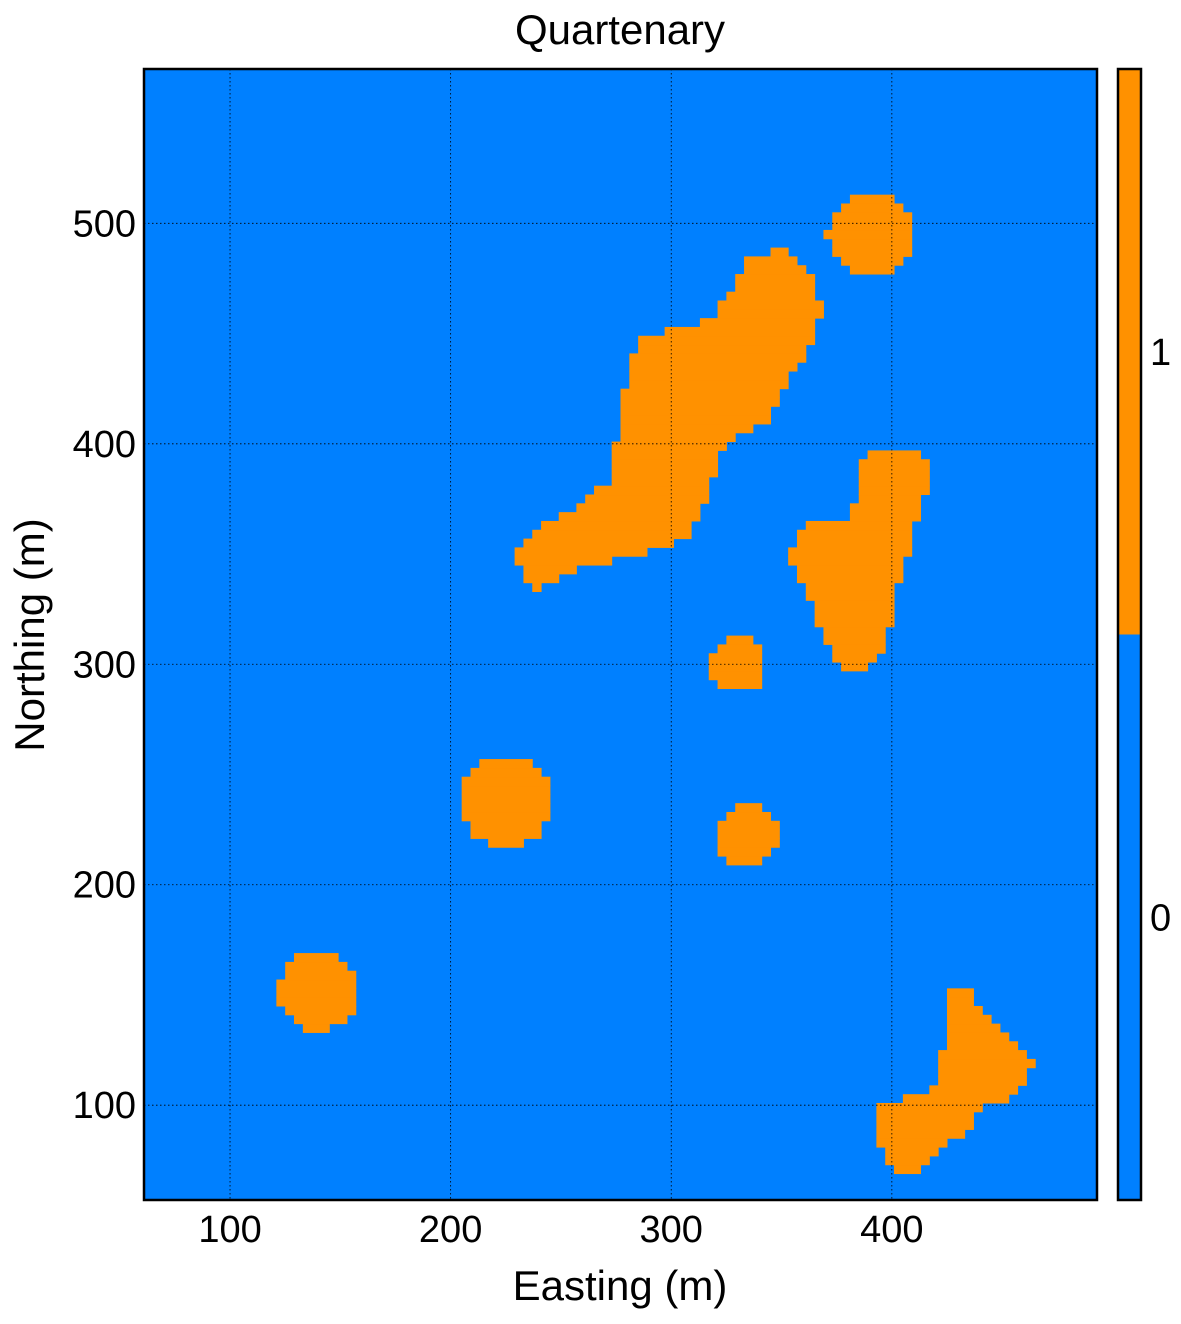 The image size is (1181, 1324). What do you see at coordinates (620, 1285) in the screenshot?
I see `x-axis-label: Easting (m)` at bounding box center [620, 1285].